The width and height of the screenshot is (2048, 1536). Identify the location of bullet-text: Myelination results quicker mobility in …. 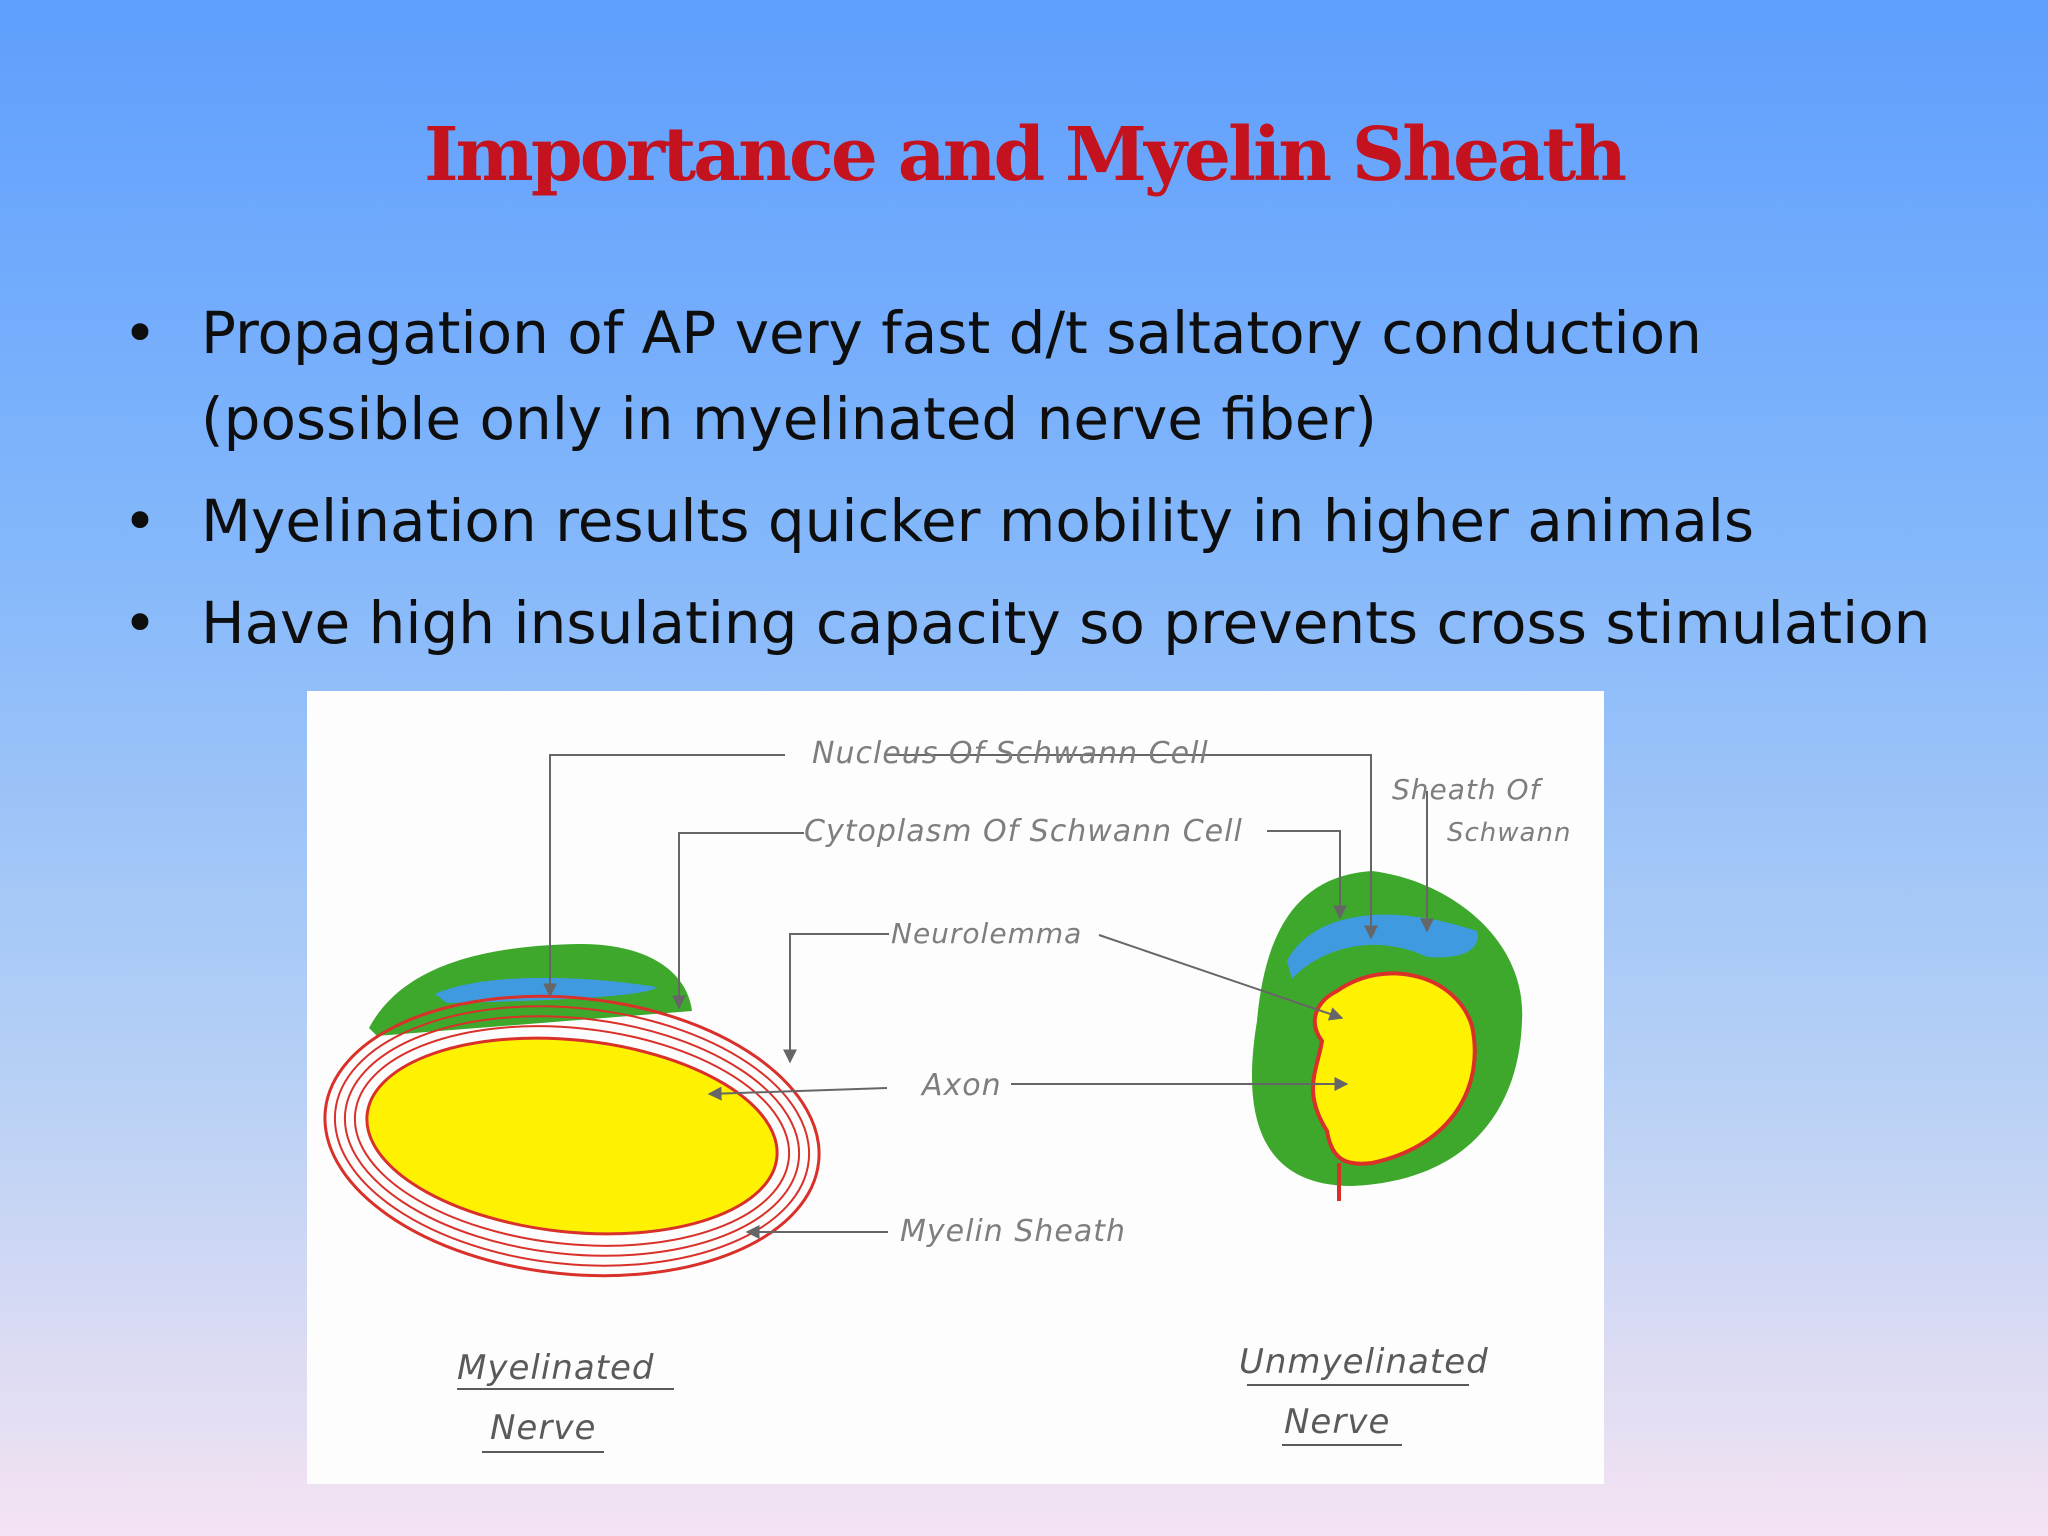
(978, 521).